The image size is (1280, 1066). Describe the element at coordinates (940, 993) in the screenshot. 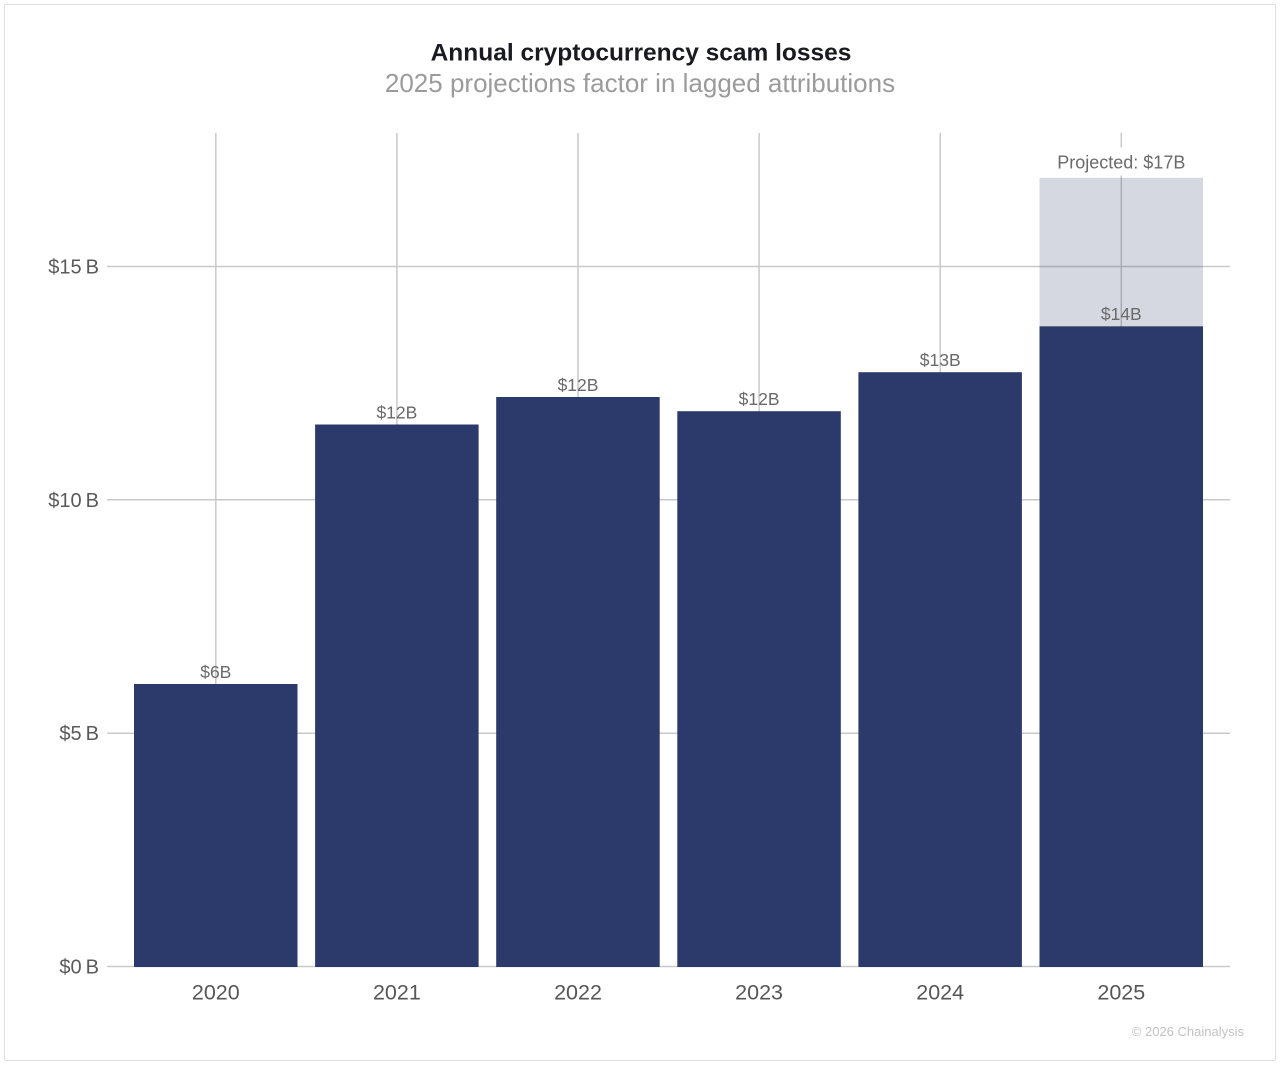

I see `svg-text: 2024` at that location.